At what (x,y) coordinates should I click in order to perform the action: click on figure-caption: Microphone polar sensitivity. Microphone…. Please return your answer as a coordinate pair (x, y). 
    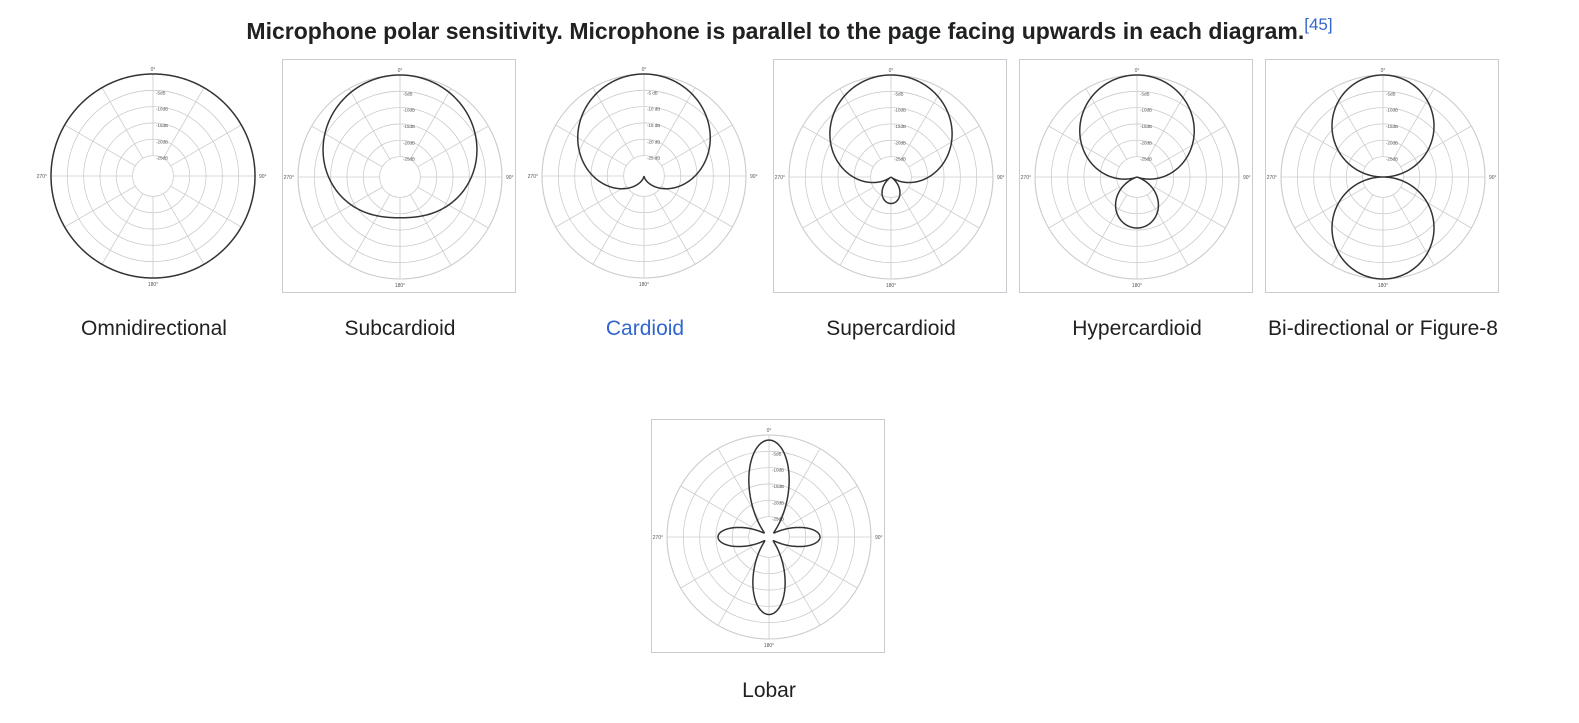
    Looking at the image, I should click on (789, 31).